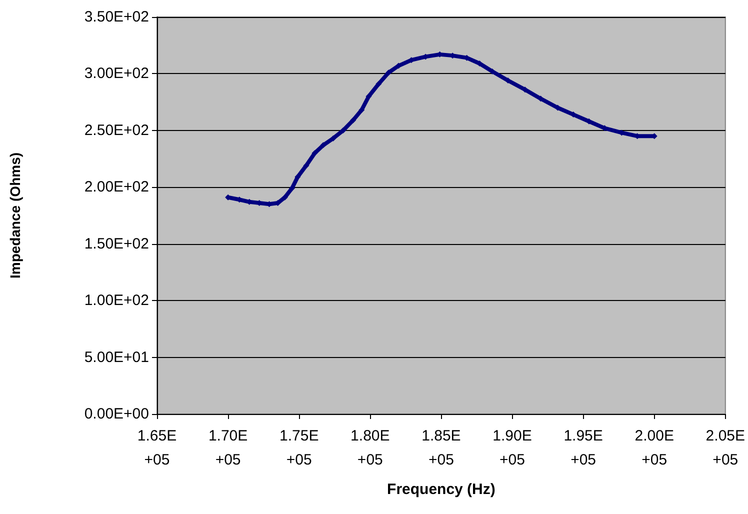 Image resolution: width=748 pixels, height=514 pixels. What do you see at coordinates (116, 301) in the screenshot?
I see `y-tick-label: 1.00E+02` at bounding box center [116, 301].